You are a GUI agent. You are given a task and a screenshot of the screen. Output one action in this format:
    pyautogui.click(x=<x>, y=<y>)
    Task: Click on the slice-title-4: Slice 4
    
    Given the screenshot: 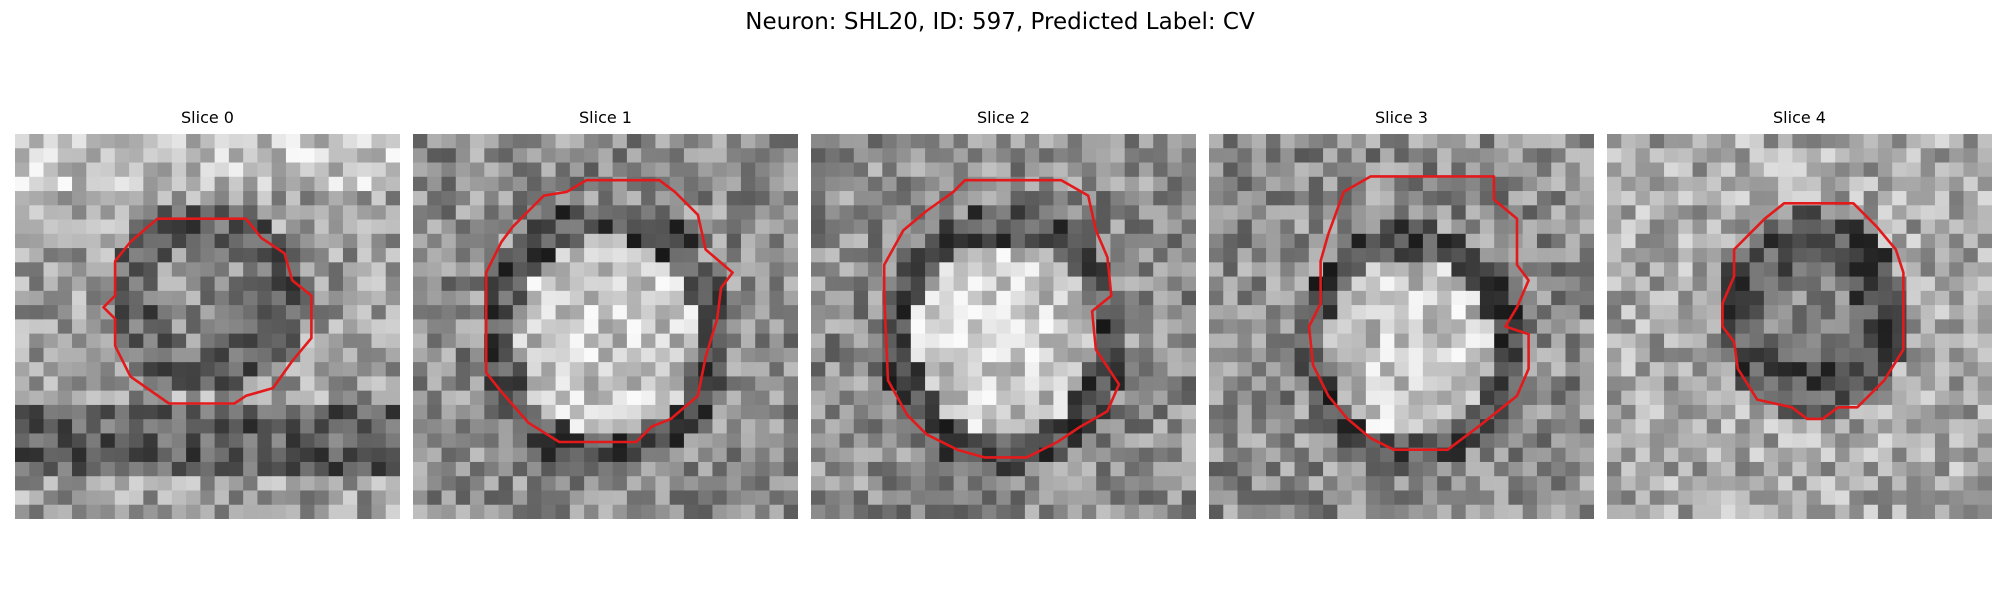 What is the action you would take?
    pyautogui.click(x=1799, y=117)
    